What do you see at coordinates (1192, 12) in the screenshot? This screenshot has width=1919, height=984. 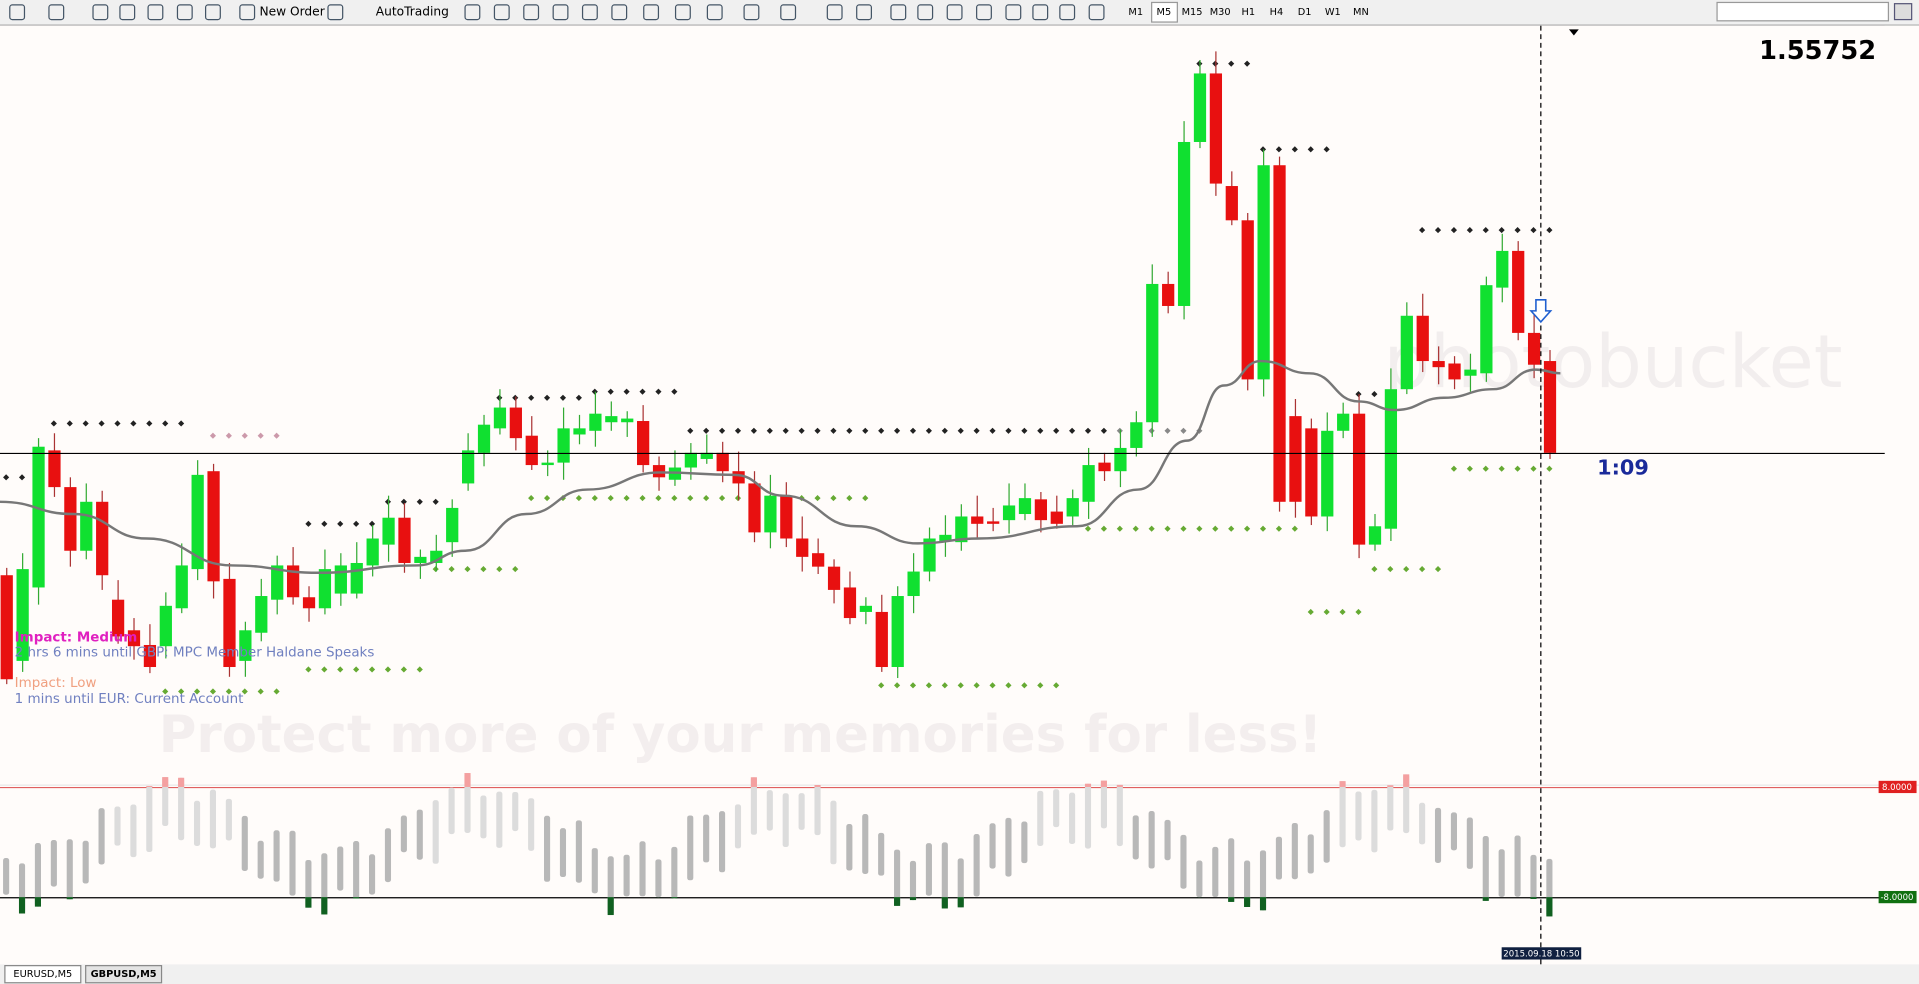 I see `timeframe-button: M15` at bounding box center [1192, 12].